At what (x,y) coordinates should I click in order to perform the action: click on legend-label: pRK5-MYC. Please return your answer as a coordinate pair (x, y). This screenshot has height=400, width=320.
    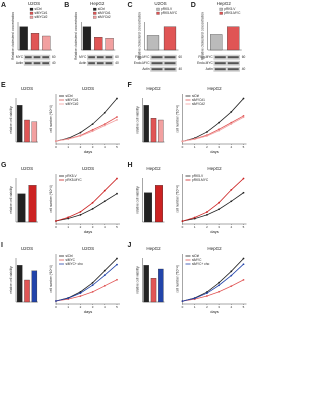
    Looking at the image, I should click on (232, 13).